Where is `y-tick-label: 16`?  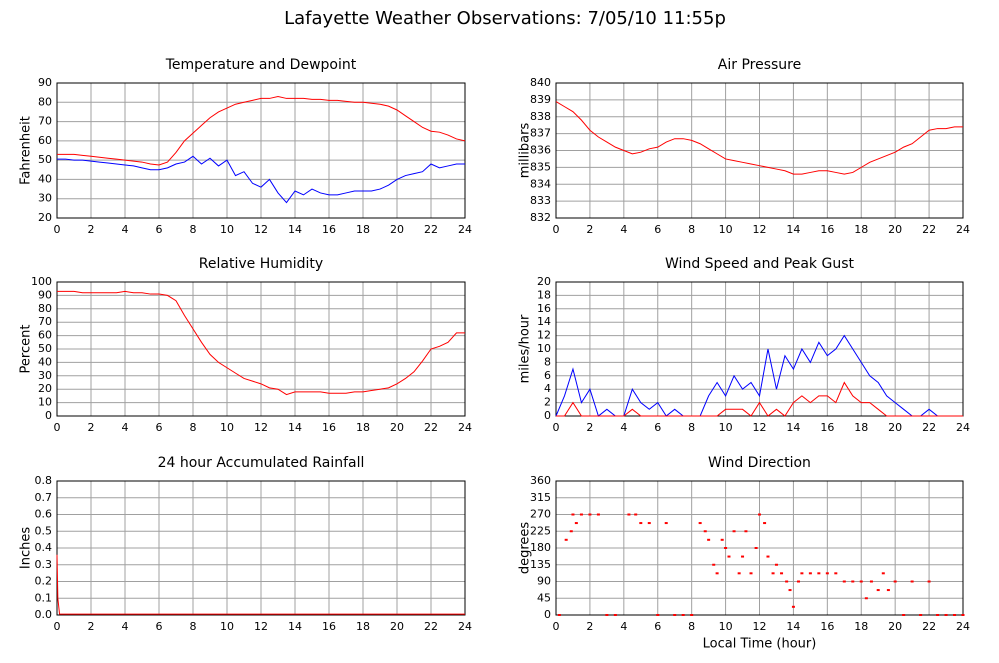
y-tick-label: 16 is located at coordinates (544, 308).